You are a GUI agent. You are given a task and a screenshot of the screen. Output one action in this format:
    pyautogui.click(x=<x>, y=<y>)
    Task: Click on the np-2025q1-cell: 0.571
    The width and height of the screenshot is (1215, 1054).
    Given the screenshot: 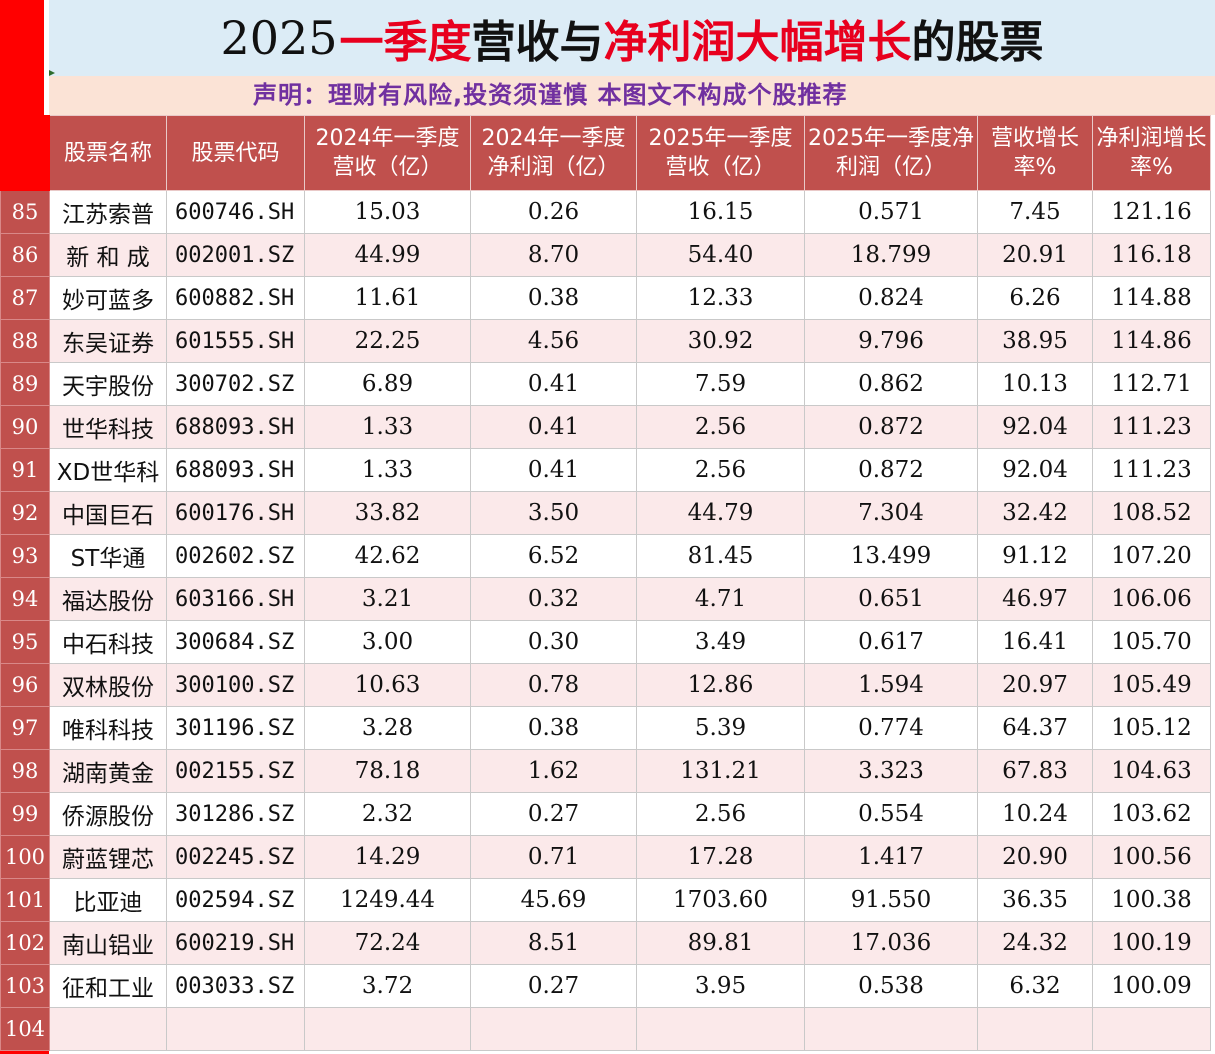 What is the action you would take?
    pyautogui.click(x=891, y=212)
    